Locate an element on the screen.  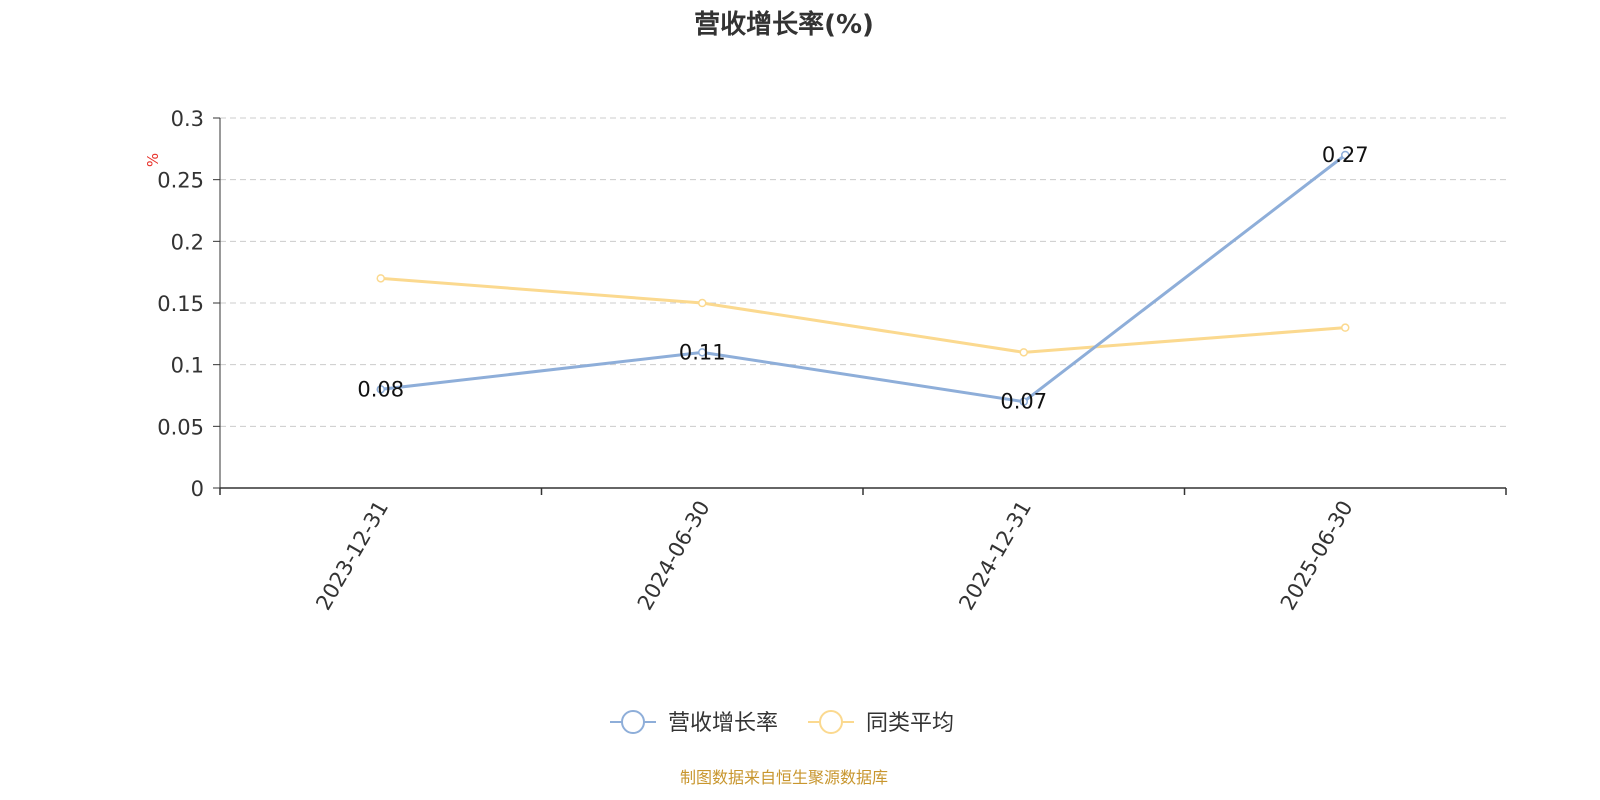
y-tick-label: 0.2 is located at coordinates (187, 242).